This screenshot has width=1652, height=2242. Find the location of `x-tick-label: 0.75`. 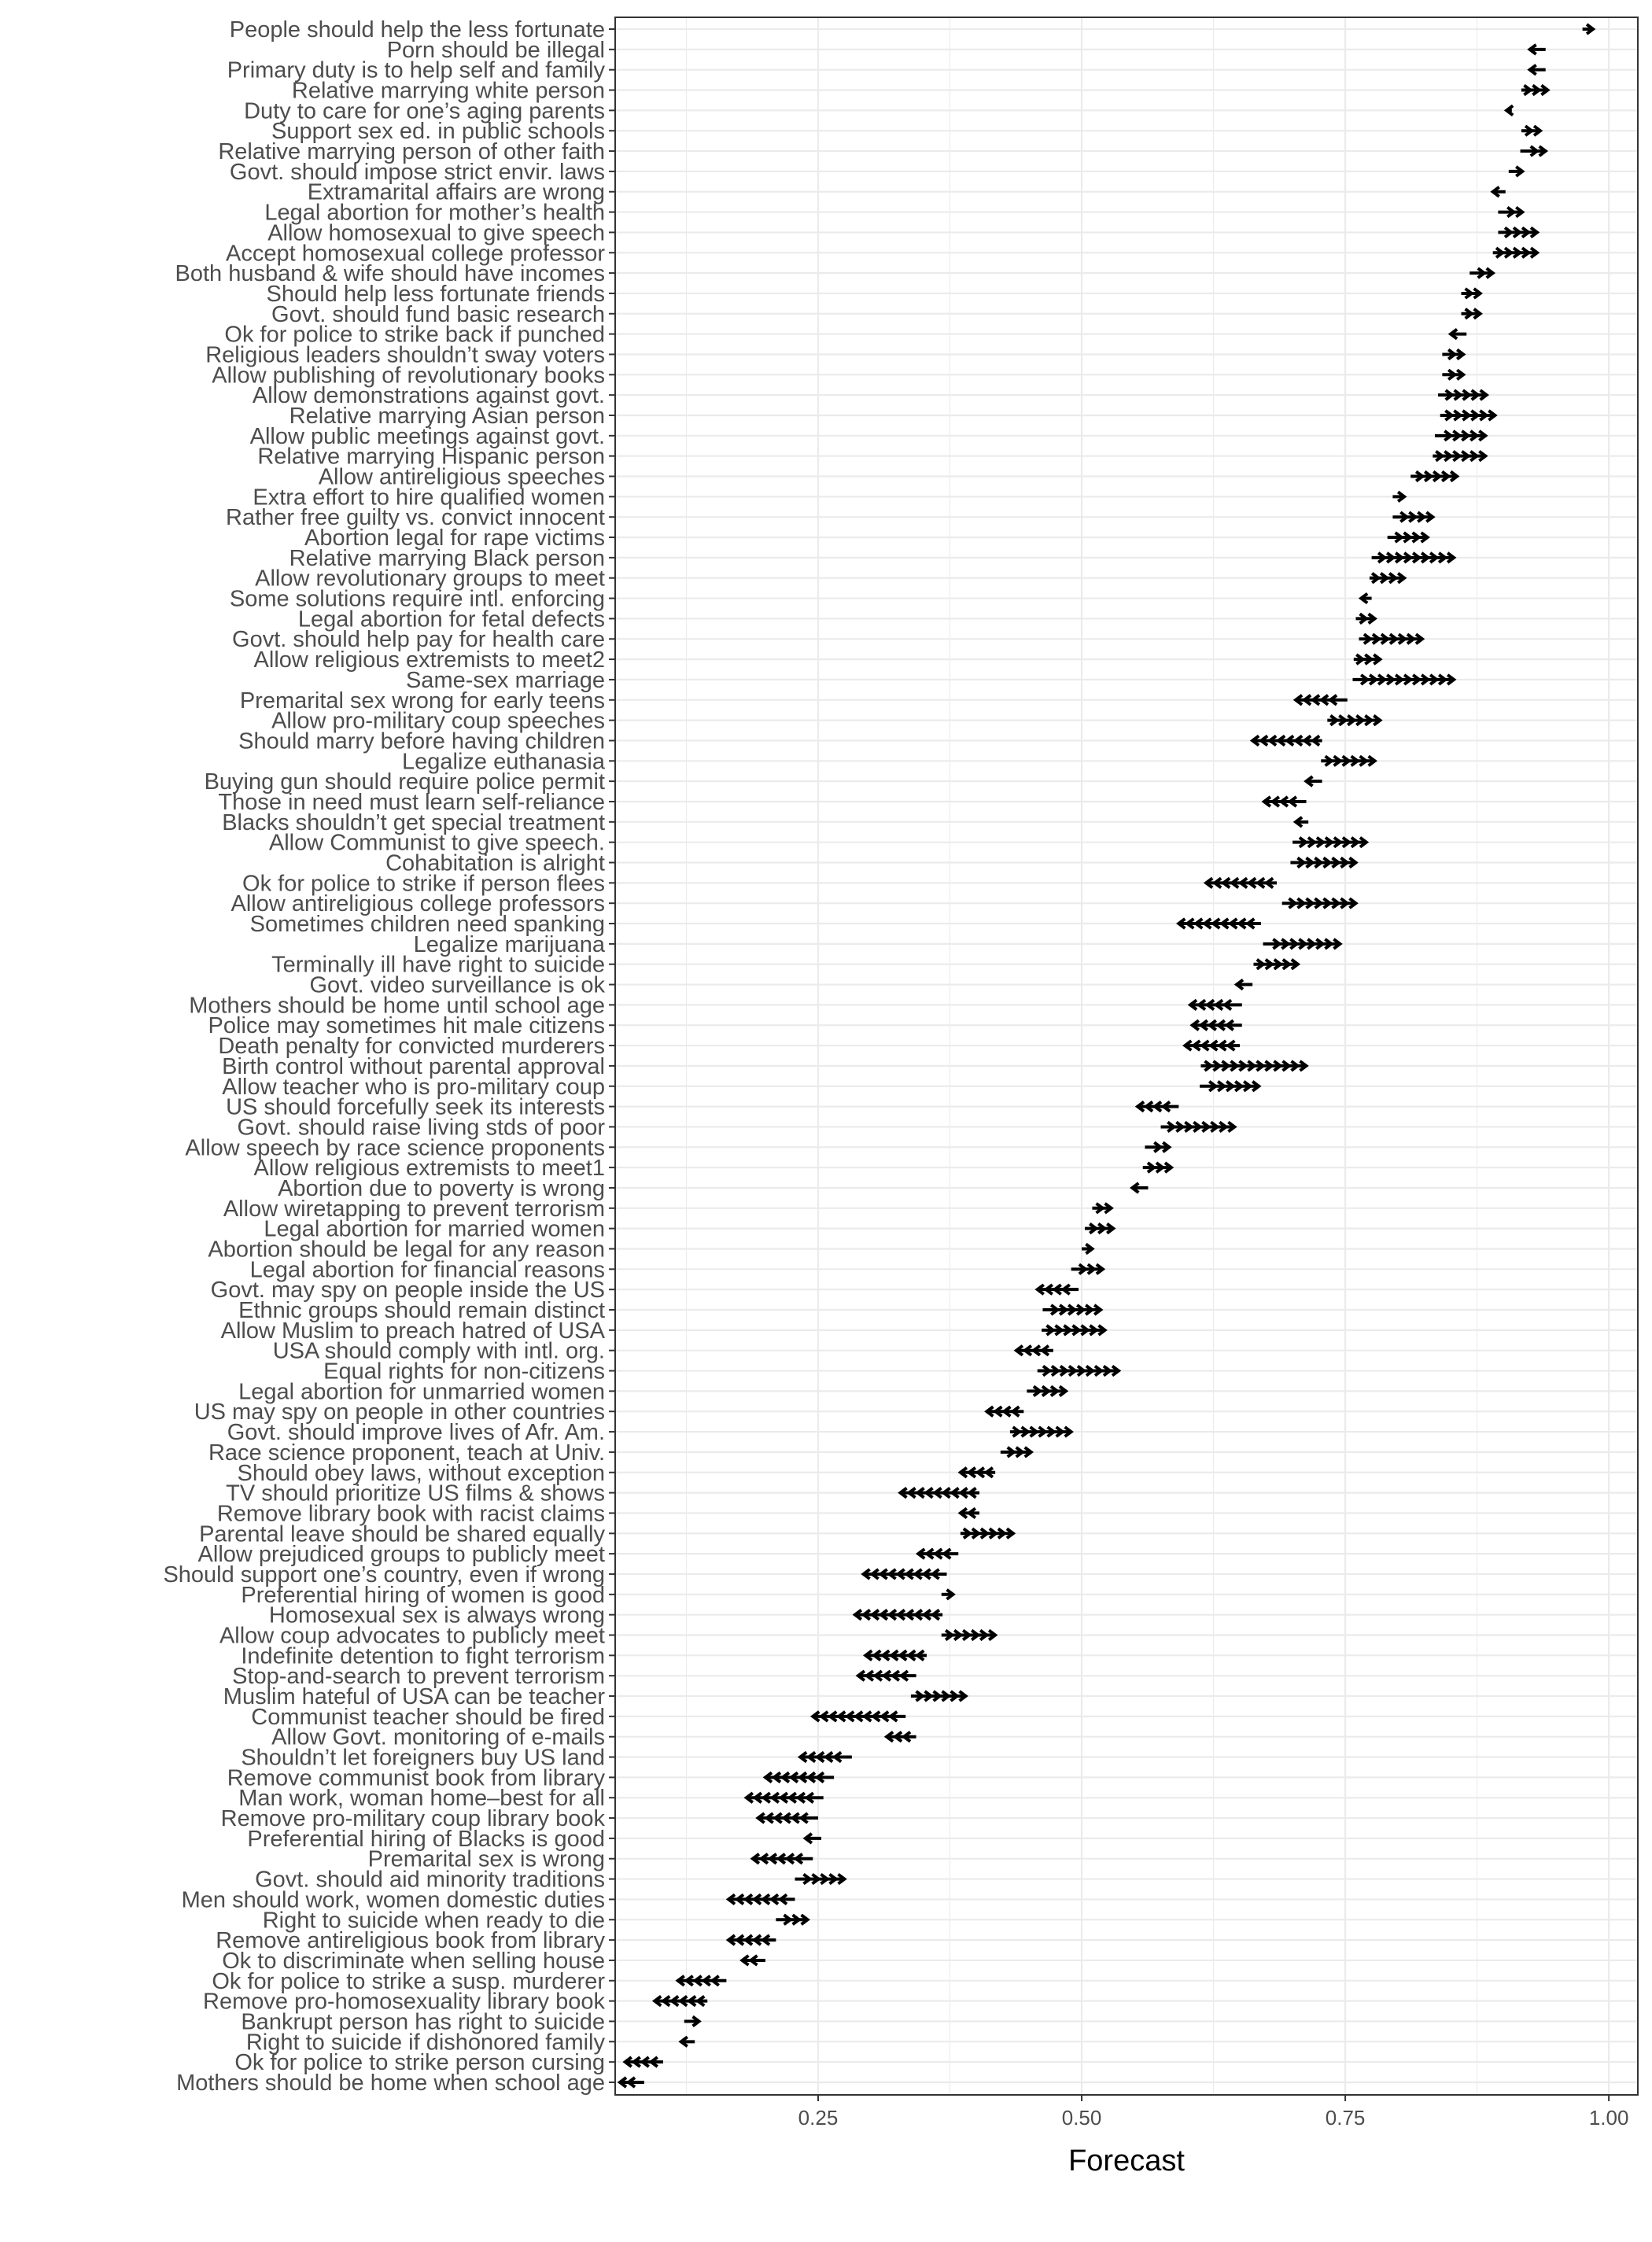

x-tick-label: 0.75 is located at coordinates (1346, 2118).